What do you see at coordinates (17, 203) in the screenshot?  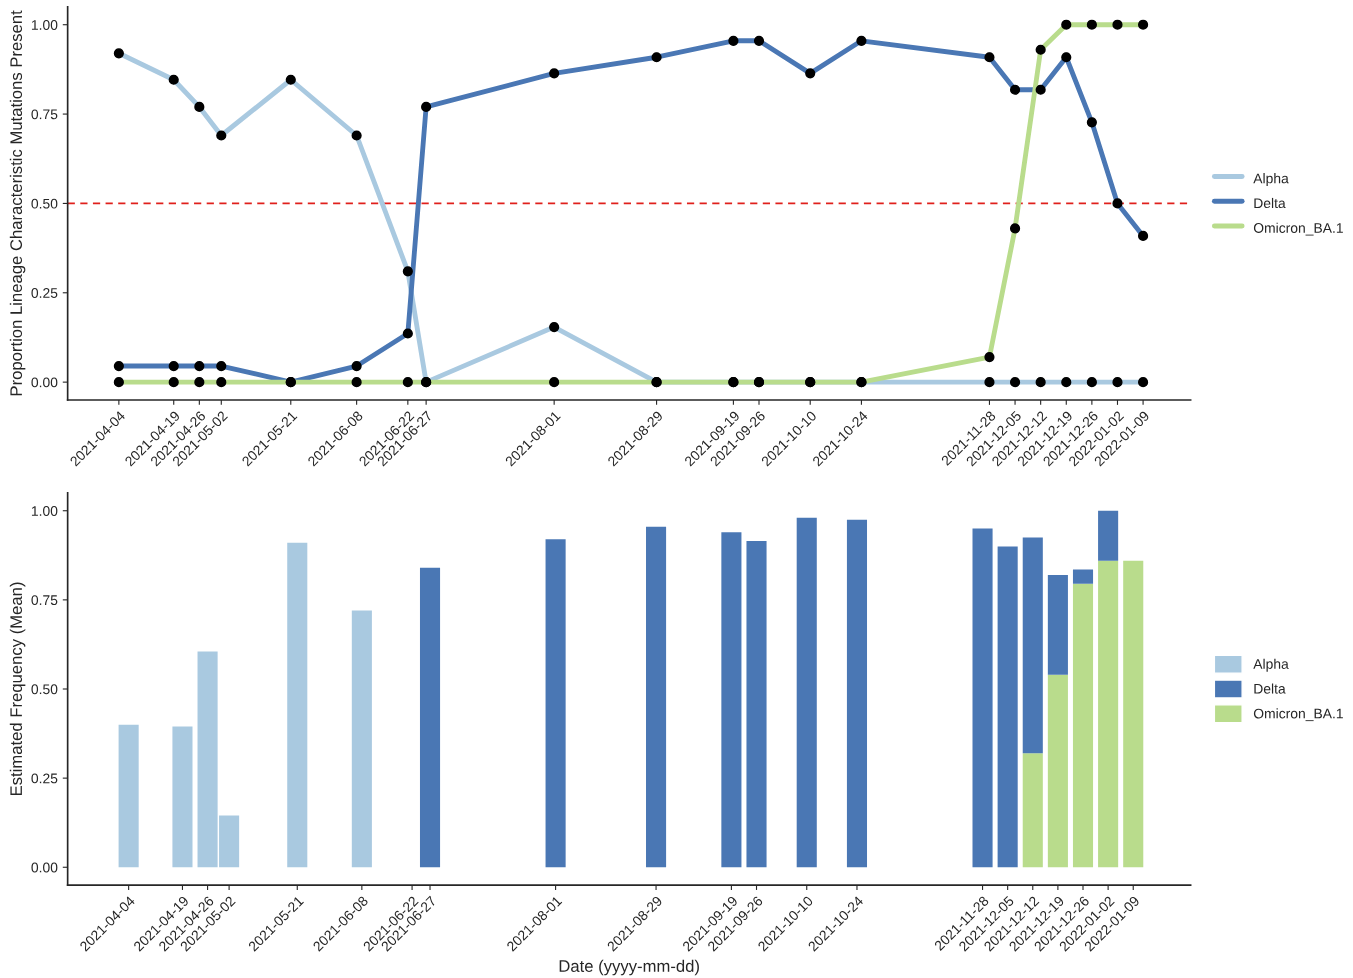 I see `y-axis-title: Proportion Lineage Characteristic Mutations Present` at bounding box center [17, 203].